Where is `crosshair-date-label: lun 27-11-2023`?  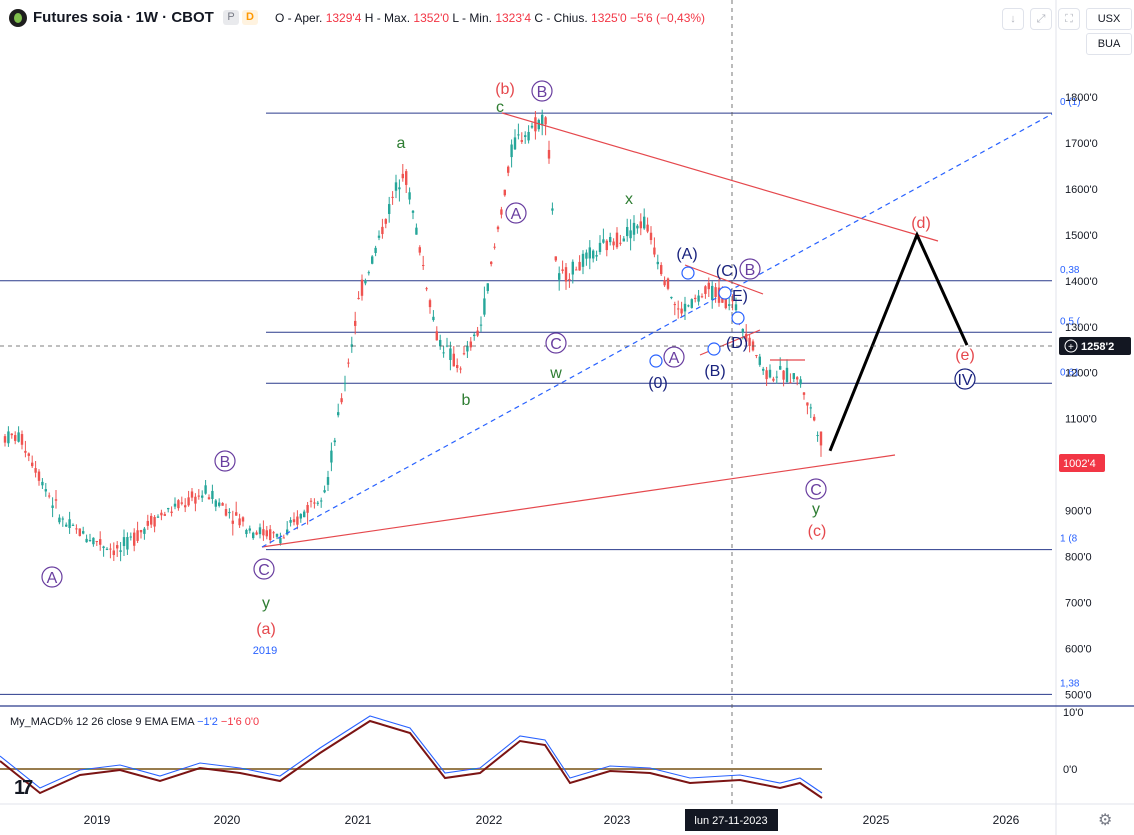 crosshair-date-label: lun 27-11-2023 is located at coordinates (731, 820).